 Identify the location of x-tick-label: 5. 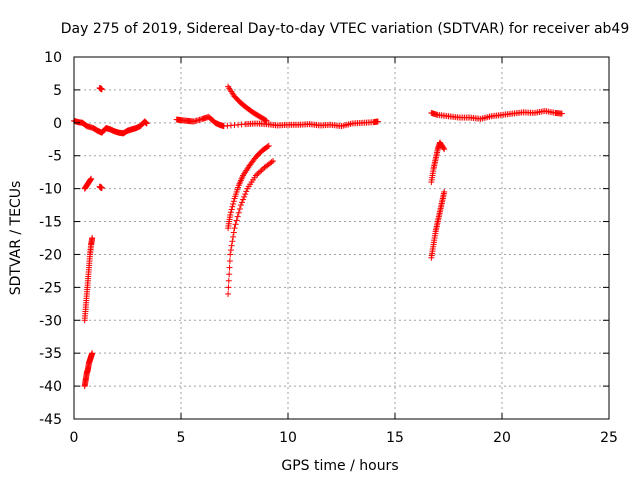
(181, 438).